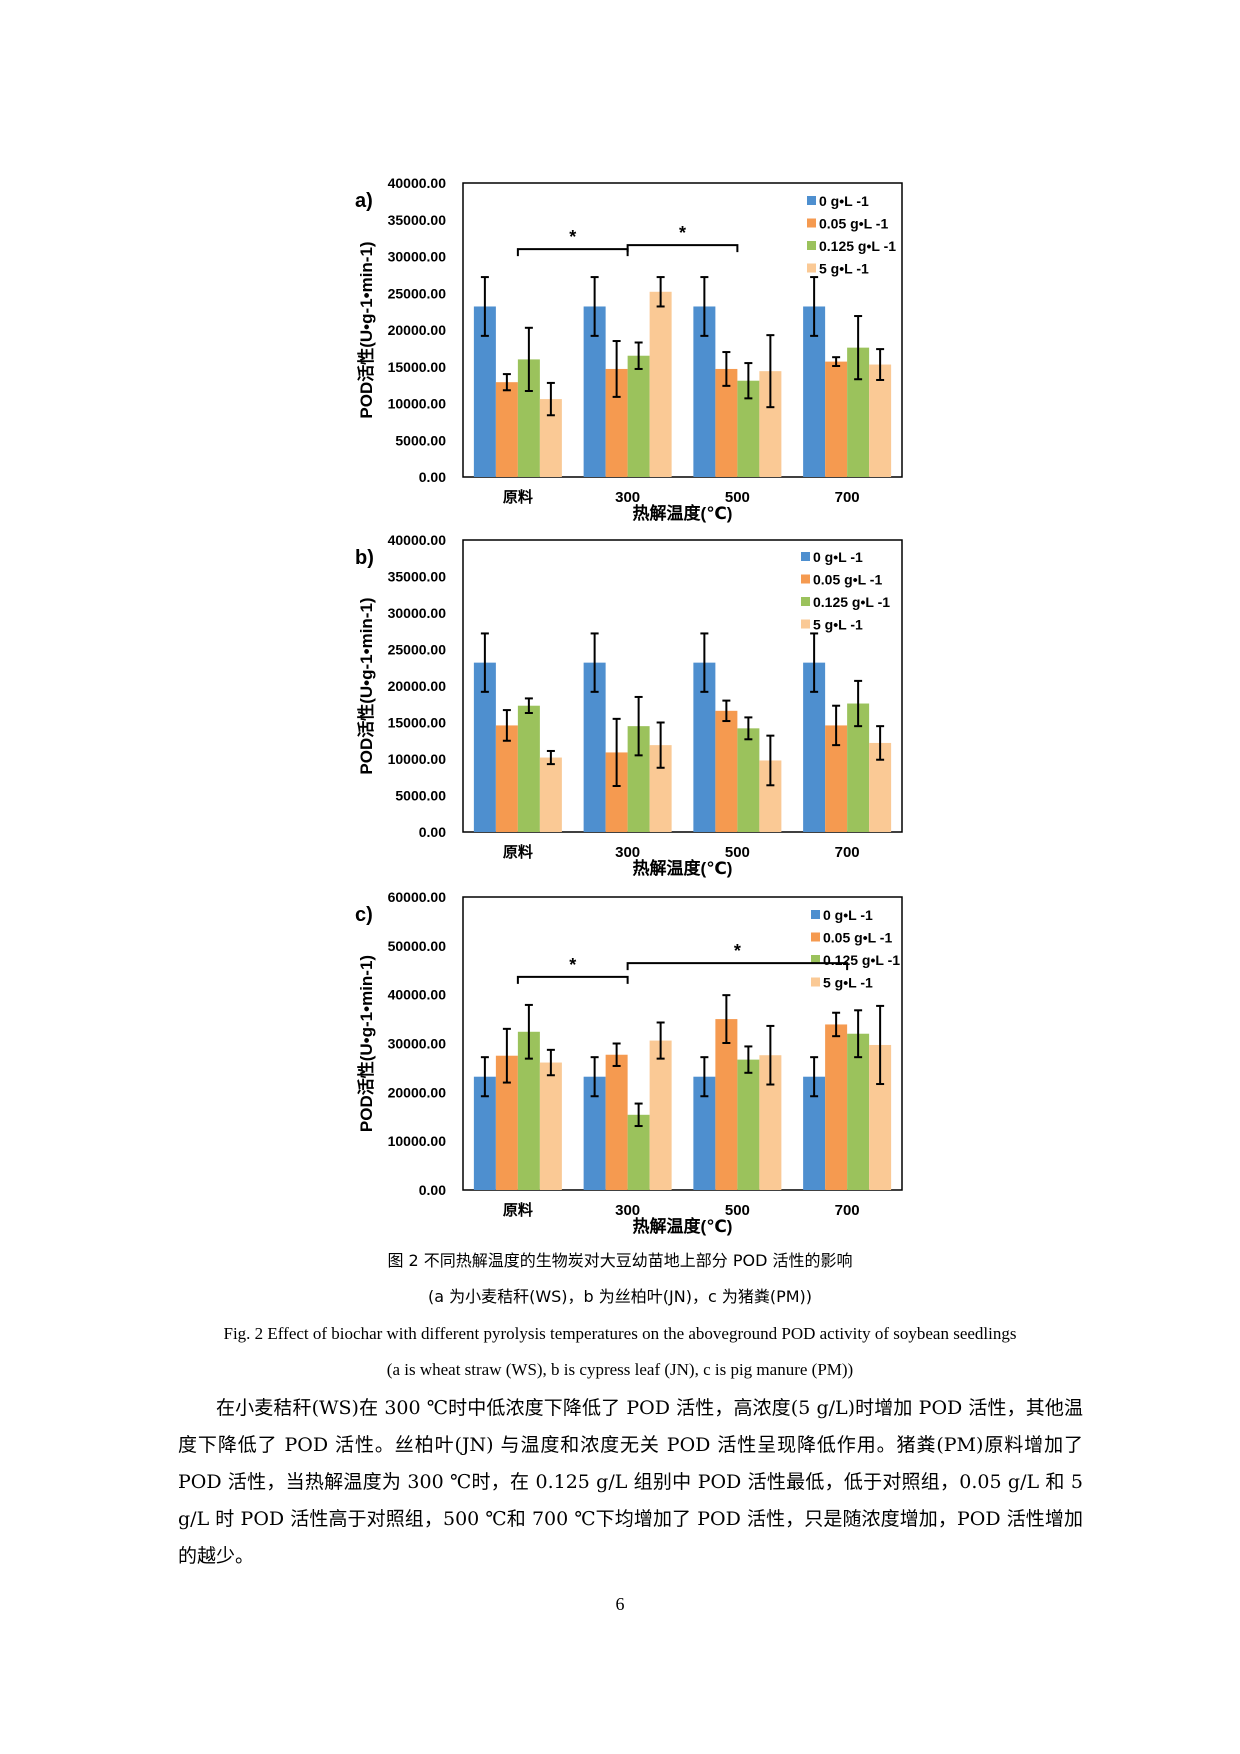  What do you see at coordinates (417, 897) in the screenshot?
I see `y-tick-label: 60000.00` at bounding box center [417, 897].